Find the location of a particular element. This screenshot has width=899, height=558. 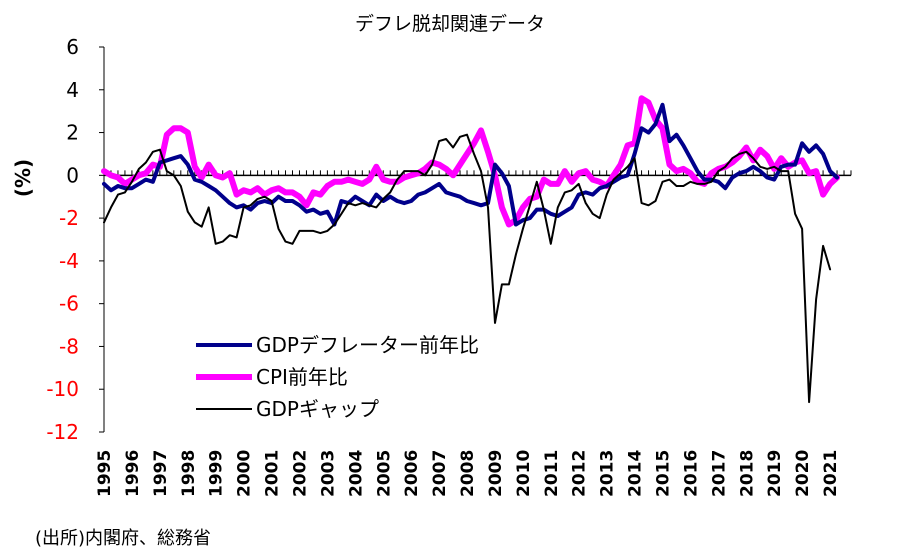

x-tick-label: 2005 is located at coordinates (384, 473).